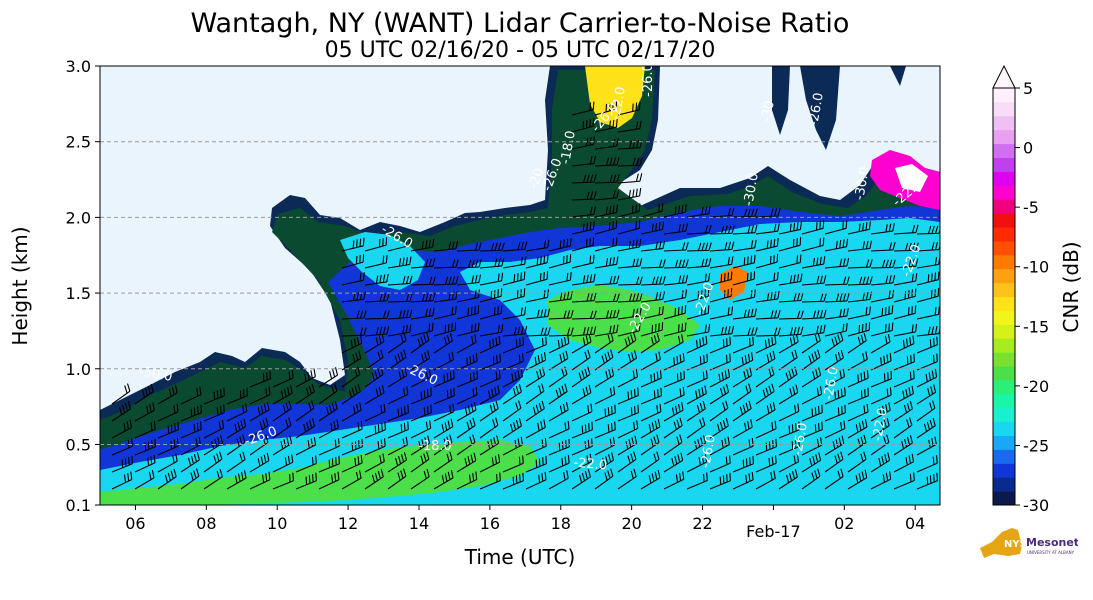  I want to click on contour-label: -30.0, so click(862, 184).